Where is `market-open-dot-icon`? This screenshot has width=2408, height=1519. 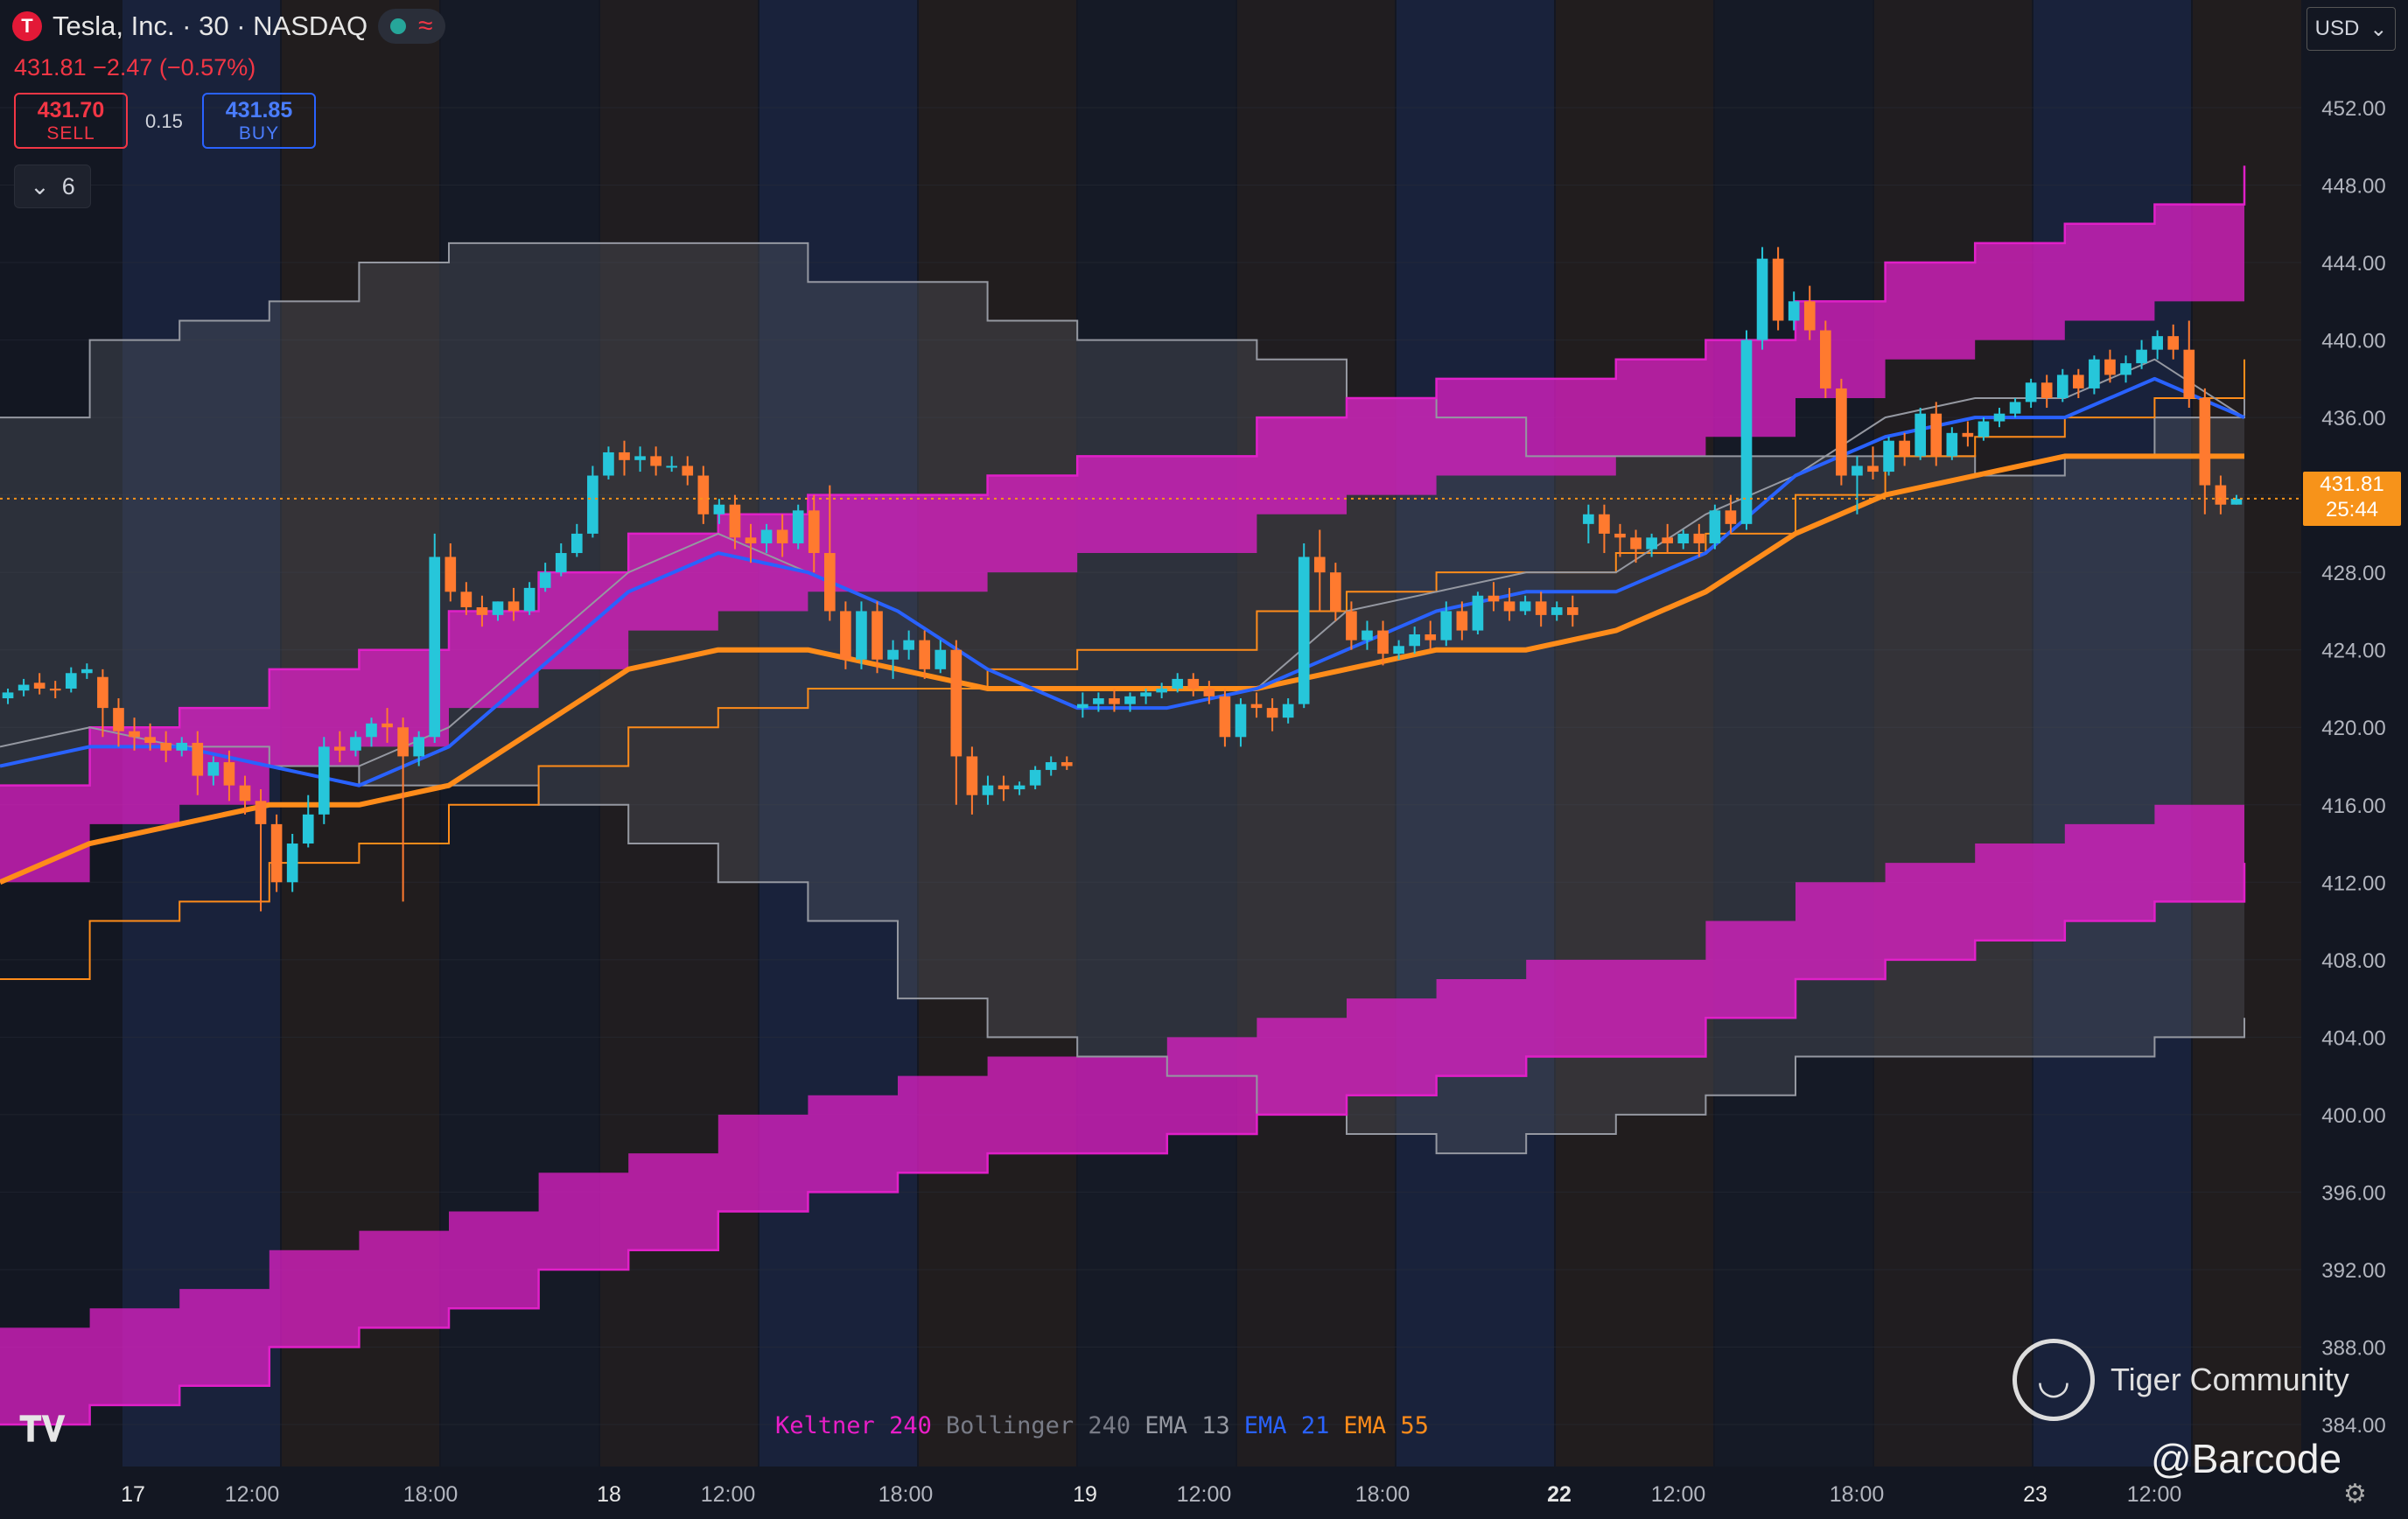 market-open-dot-icon is located at coordinates (398, 26).